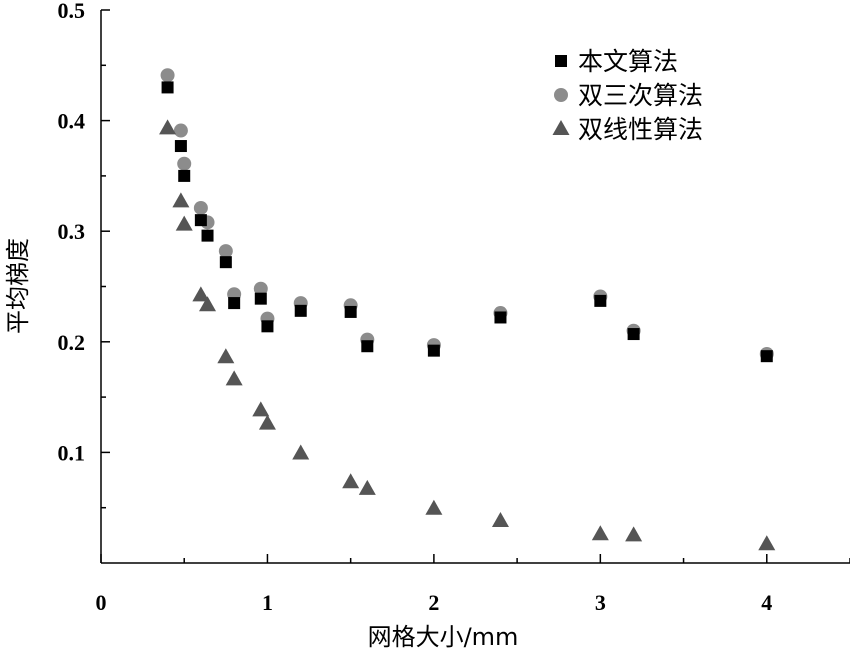  Describe the element at coordinates (766, 602) in the screenshot. I see `x-tick-label: 4` at that location.